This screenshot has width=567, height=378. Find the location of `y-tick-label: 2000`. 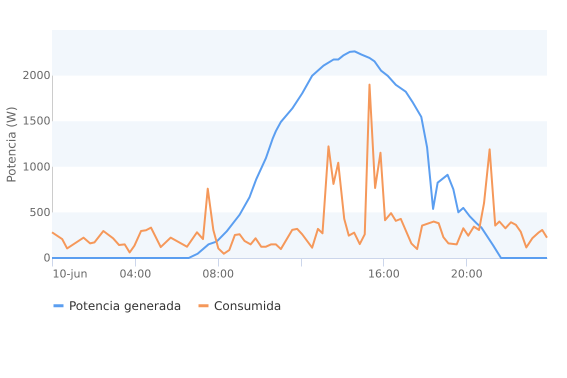

y-tick-label: 2000 is located at coordinates (36, 75).